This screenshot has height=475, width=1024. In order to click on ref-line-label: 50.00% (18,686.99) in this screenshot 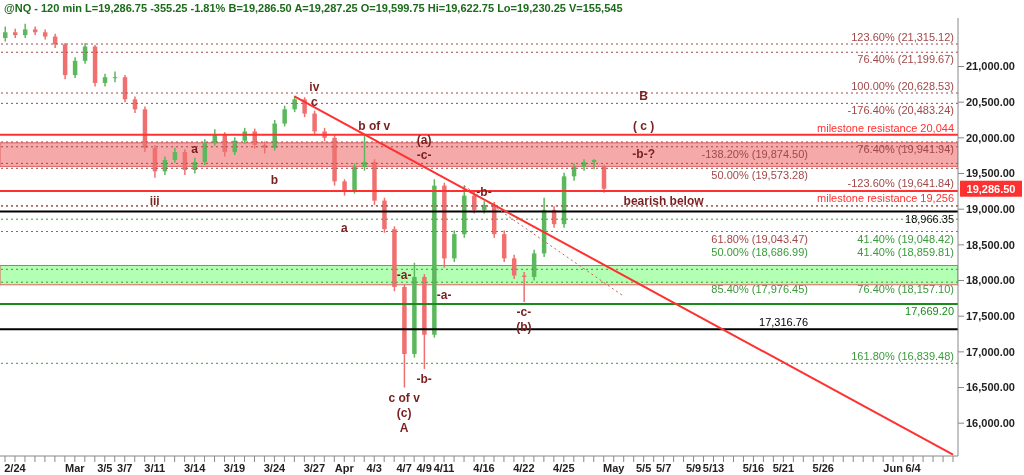, I will do `click(759, 251)`.